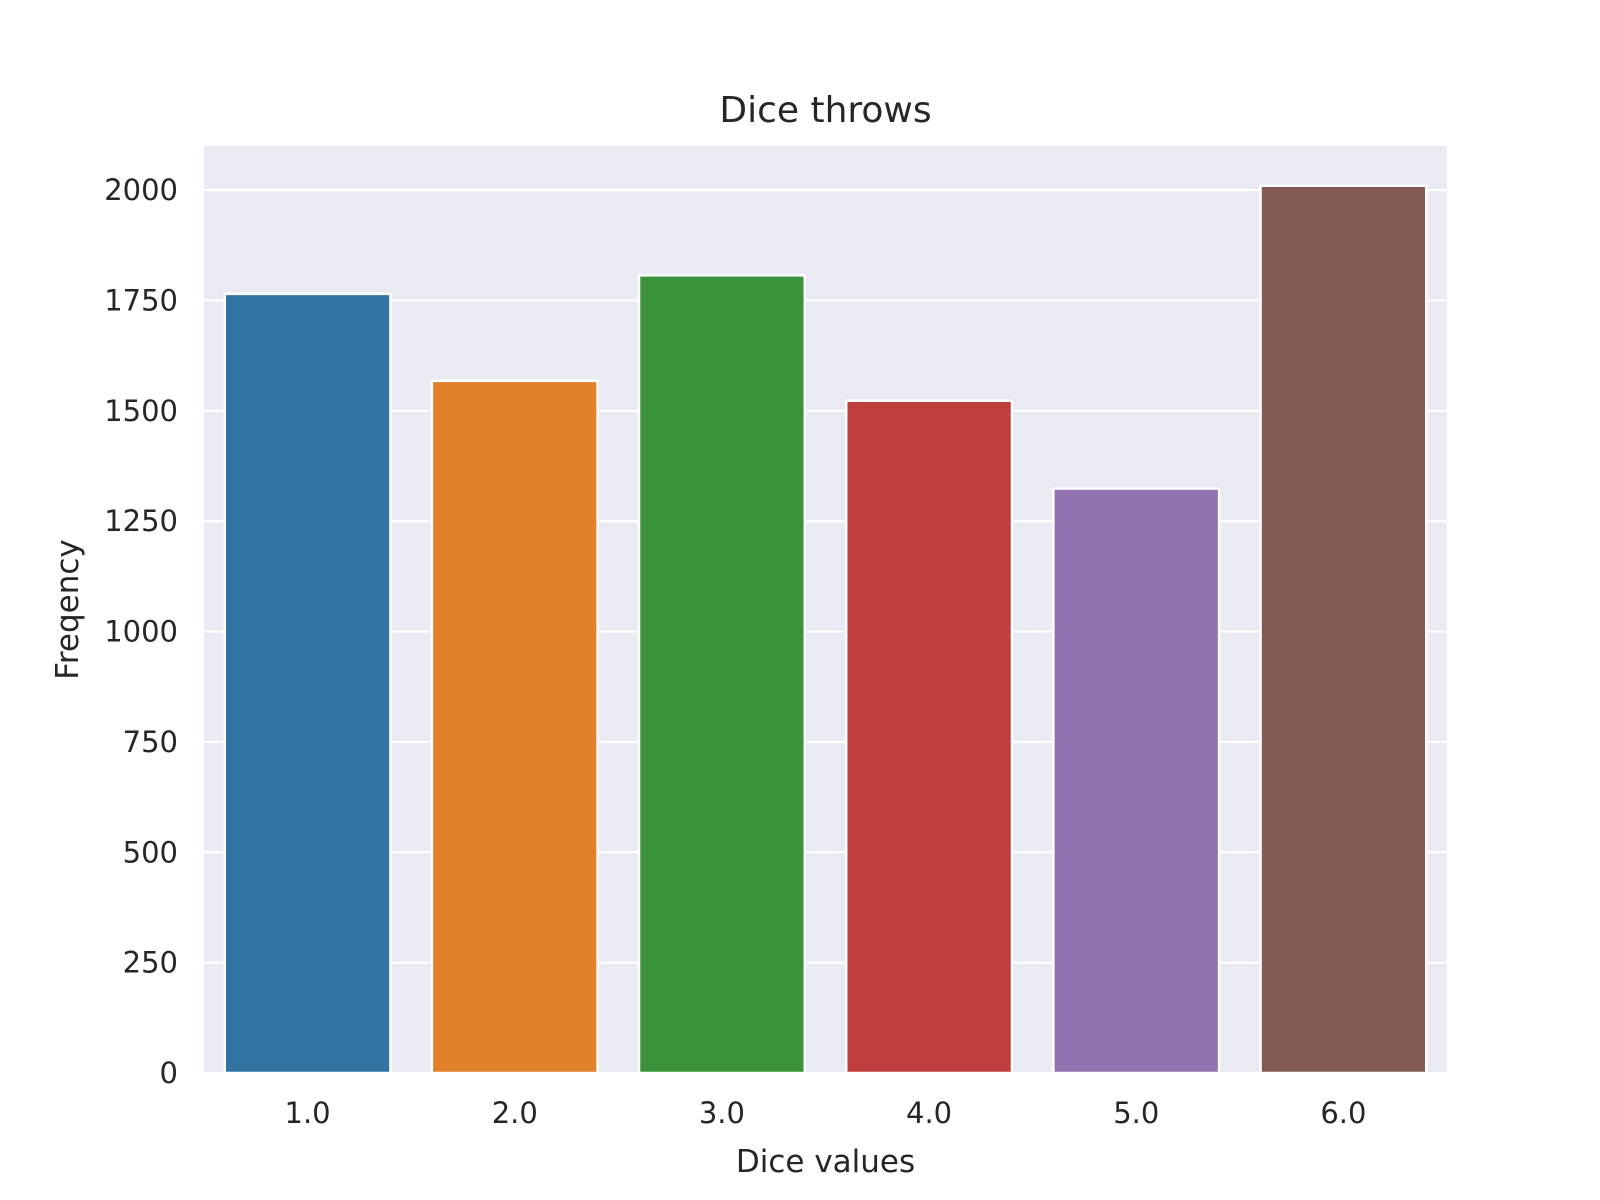  I want to click on y-tick-label: 1750, so click(141, 301).